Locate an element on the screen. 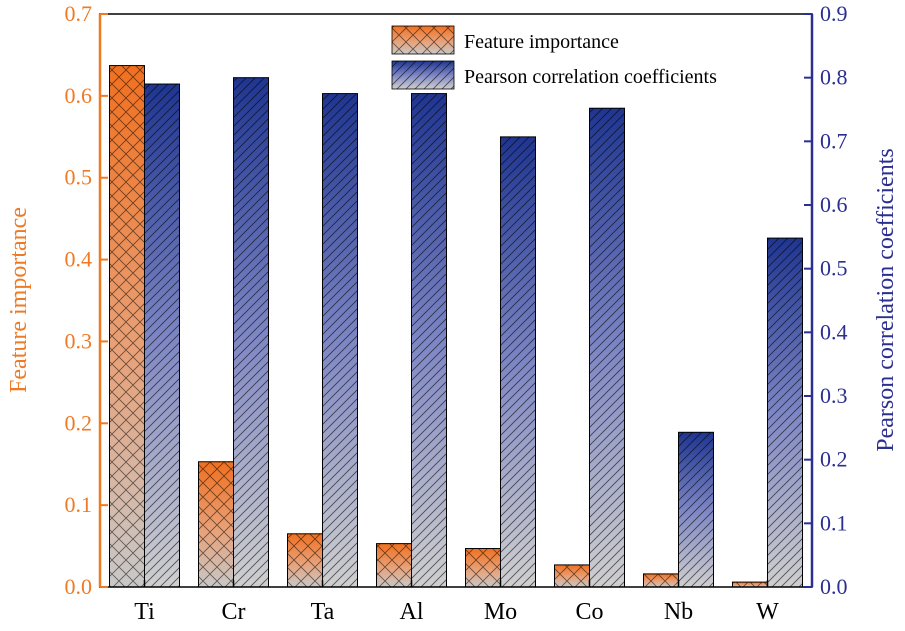 Image resolution: width=905 pixels, height=631 pixels. left-tick-label: 0.2 is located at coordinates (79, 422).